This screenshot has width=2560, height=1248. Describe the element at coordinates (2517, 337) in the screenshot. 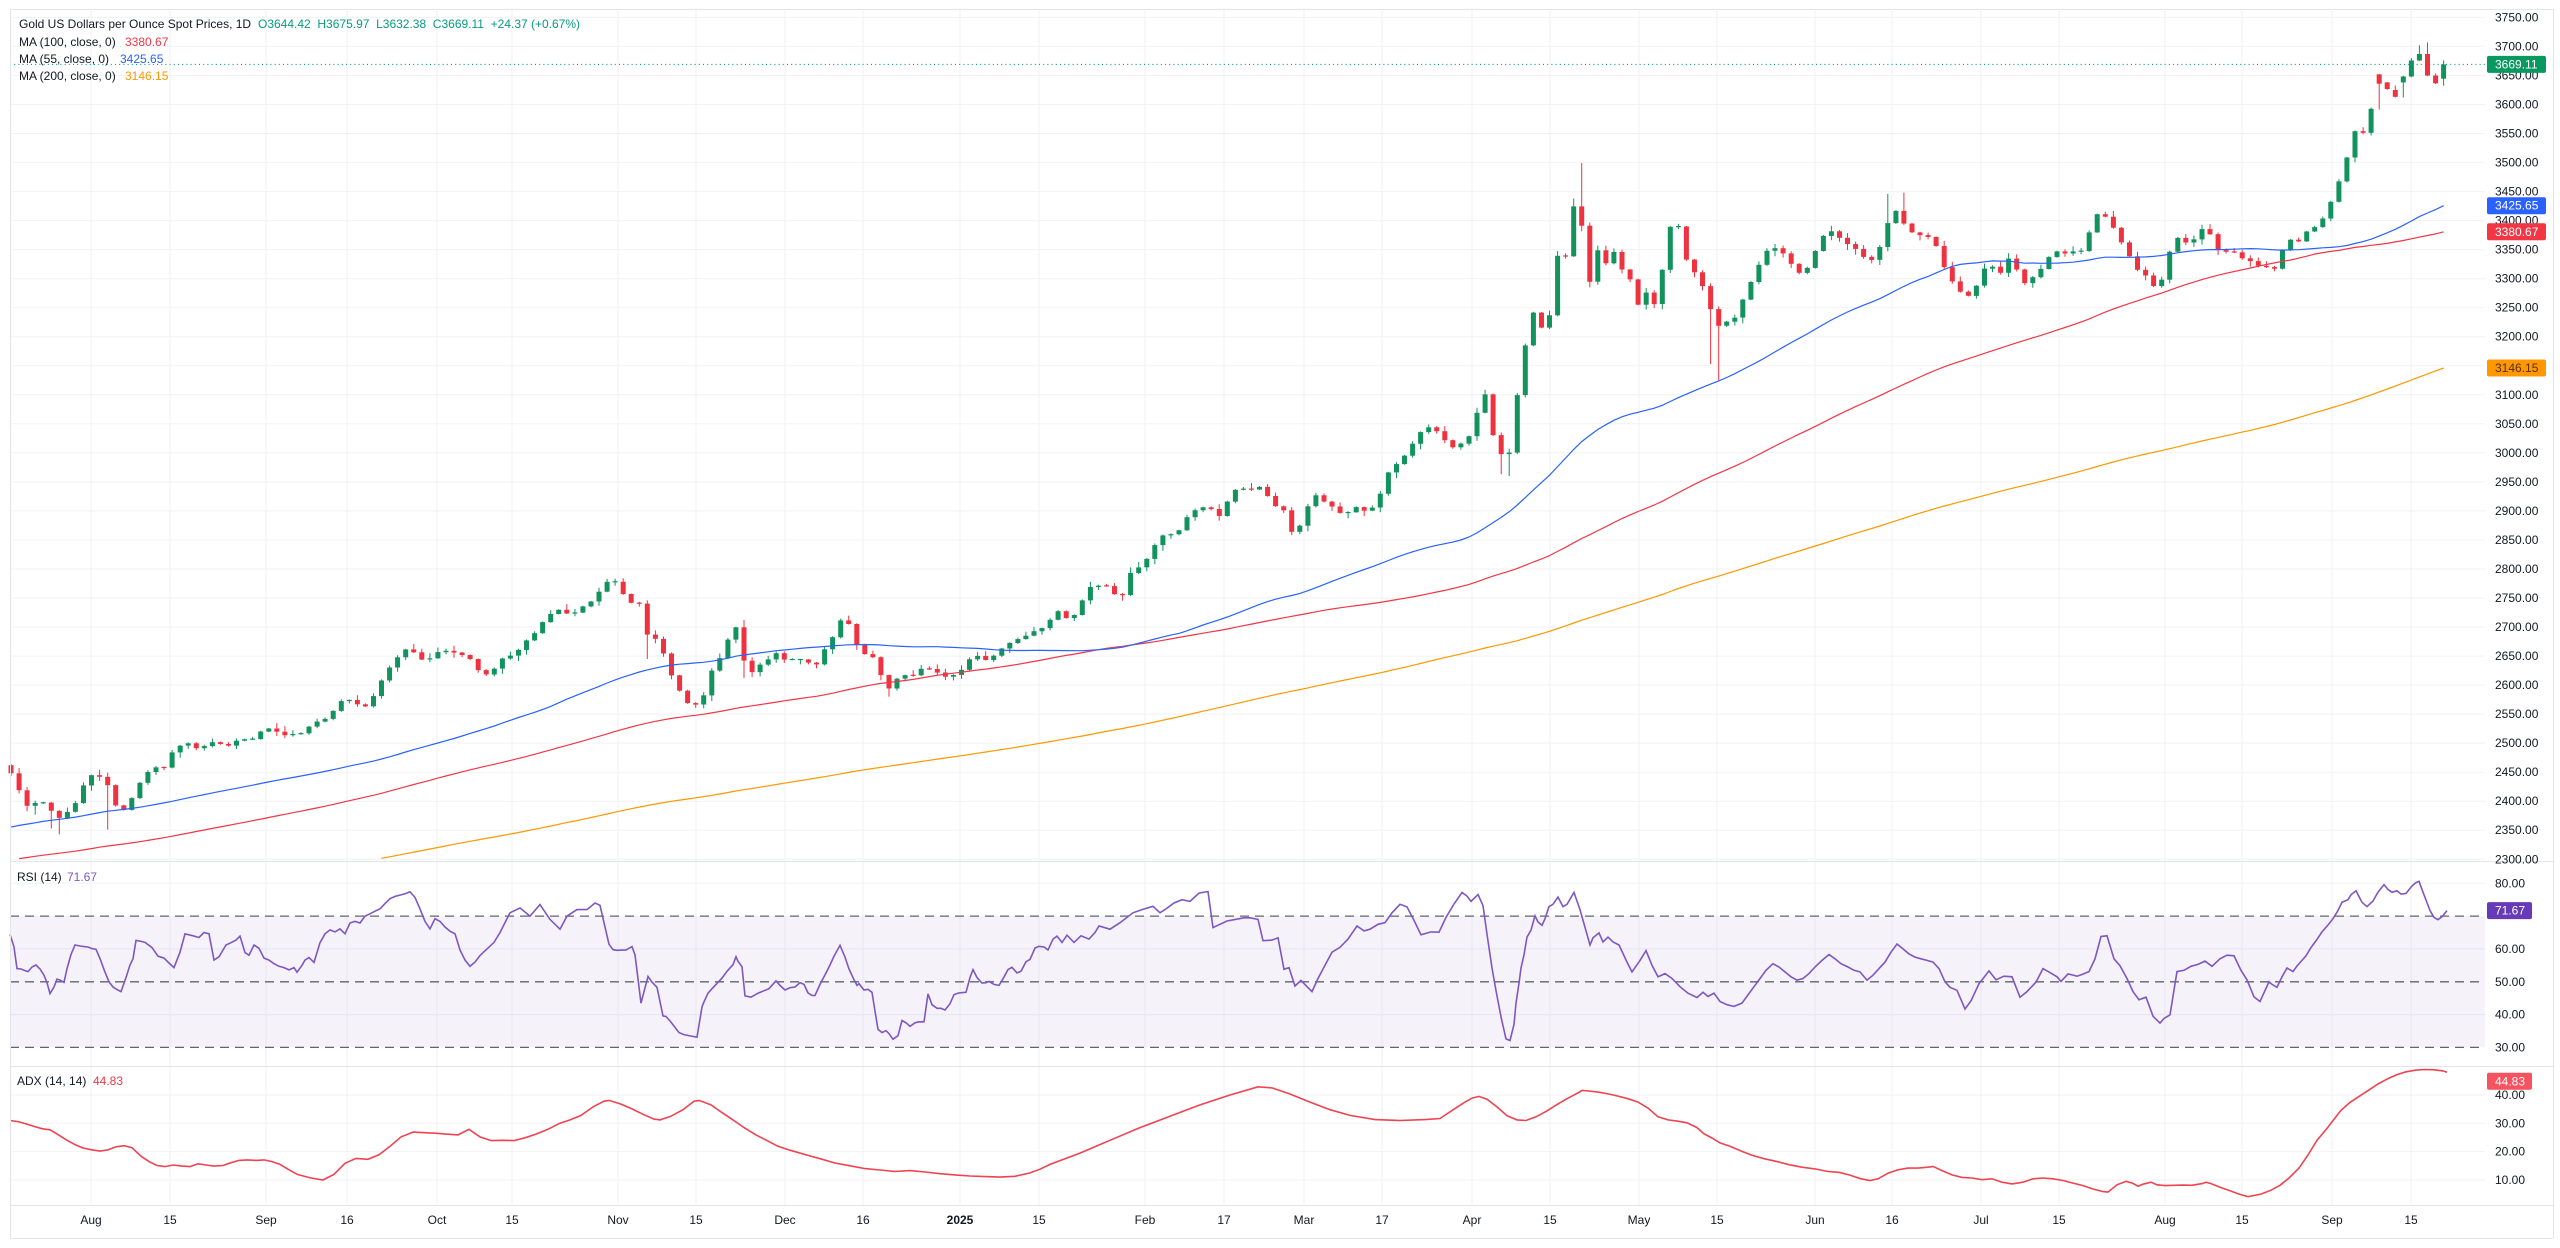

I see `svg-text: 3200.00` at that location.